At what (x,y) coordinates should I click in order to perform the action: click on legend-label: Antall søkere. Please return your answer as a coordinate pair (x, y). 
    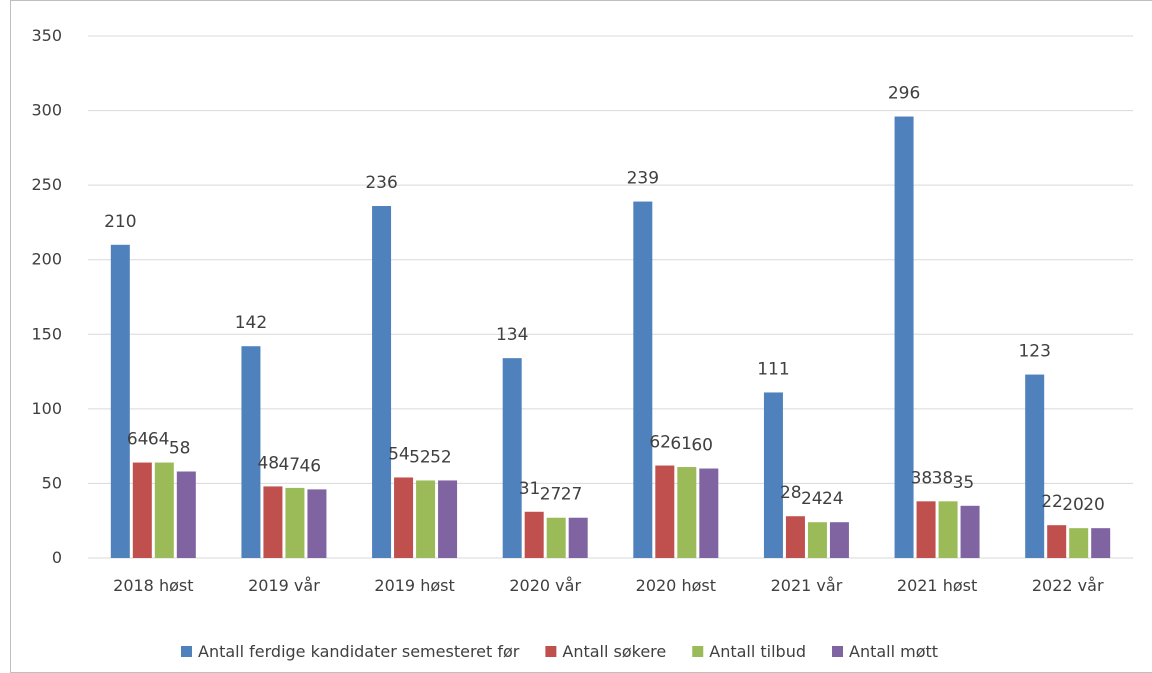
    Looking at the image, I should click on (614, 651).